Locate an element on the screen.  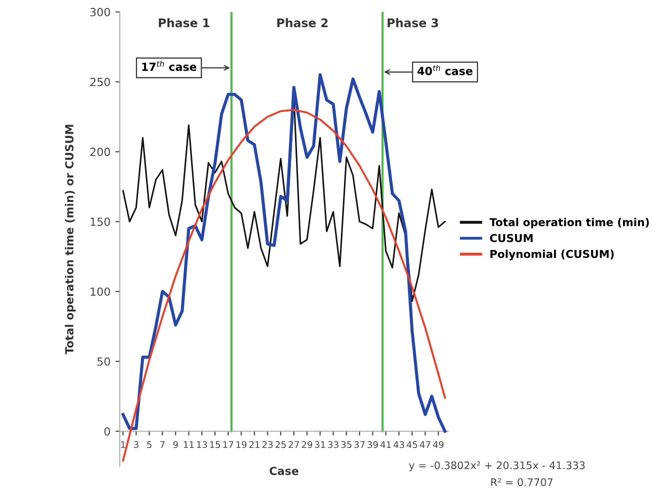
x-tick-label: 15 is located at coordinates (215, 444).